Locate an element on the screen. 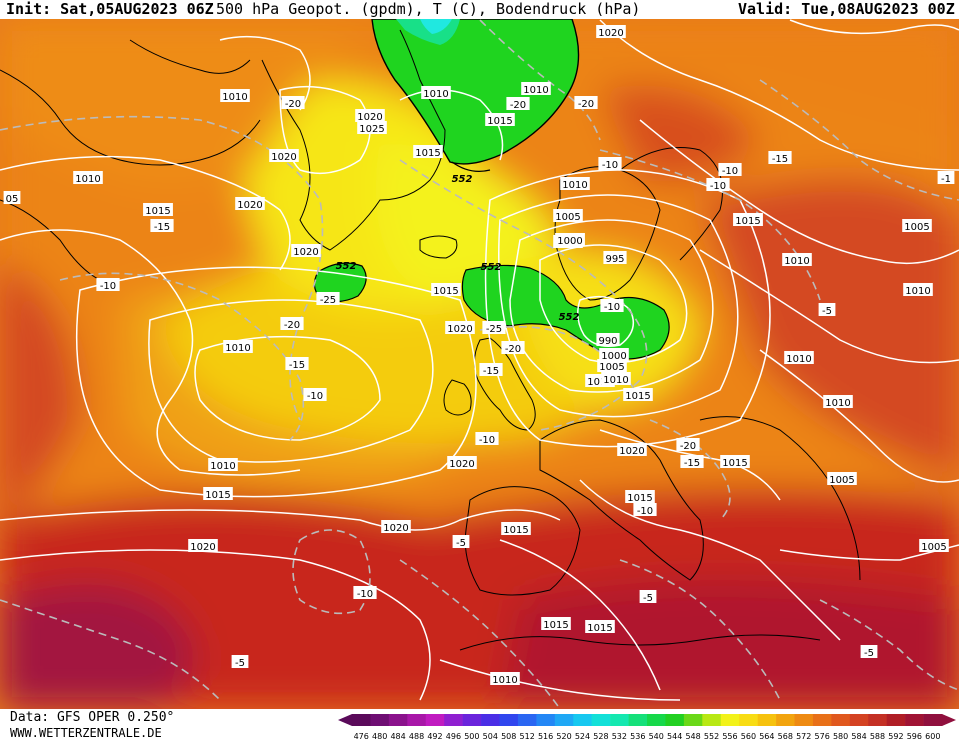 The width and height of the screenshot is (959, 741). colorbar-tick-label: 540 is located at coordinates (656, 736).